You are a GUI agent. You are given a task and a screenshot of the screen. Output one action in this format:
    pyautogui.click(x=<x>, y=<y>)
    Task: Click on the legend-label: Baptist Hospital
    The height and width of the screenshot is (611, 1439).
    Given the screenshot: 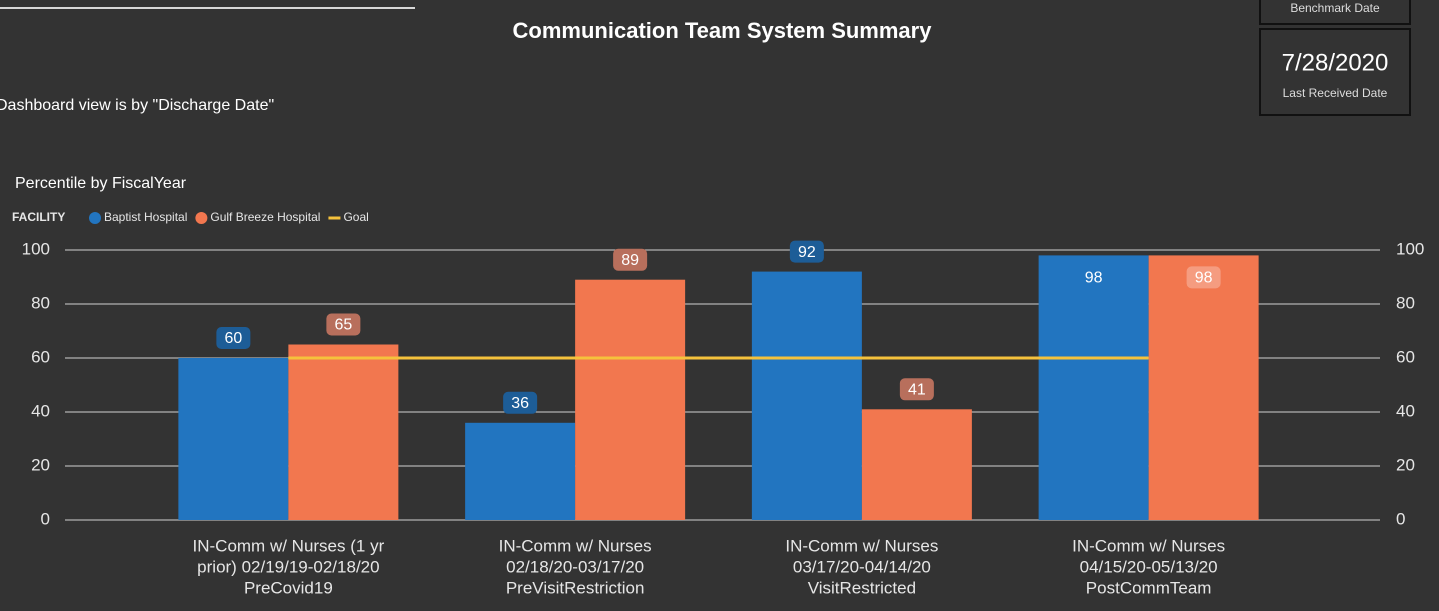 What is the action you would take?
    pyautogui.click(x=145, y=217)
    